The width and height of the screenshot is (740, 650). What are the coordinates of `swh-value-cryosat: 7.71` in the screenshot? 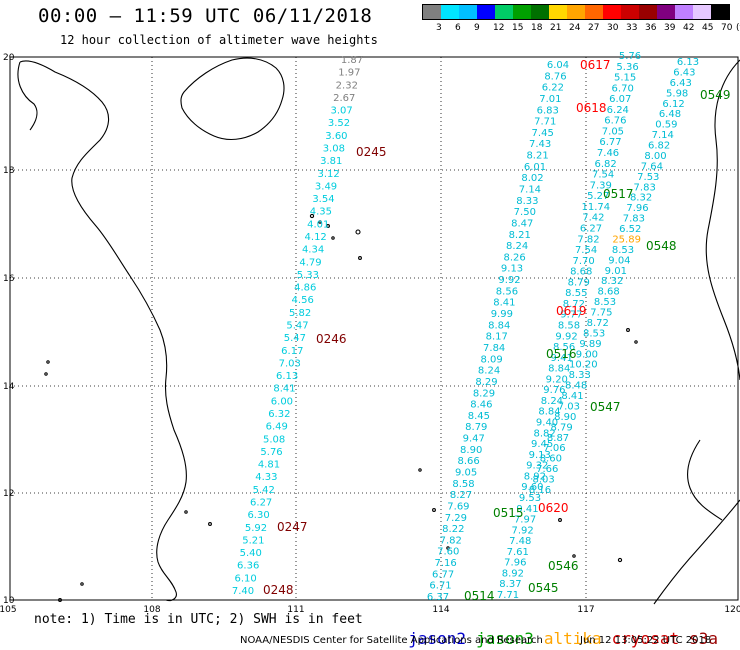 It's located at (545, 122).